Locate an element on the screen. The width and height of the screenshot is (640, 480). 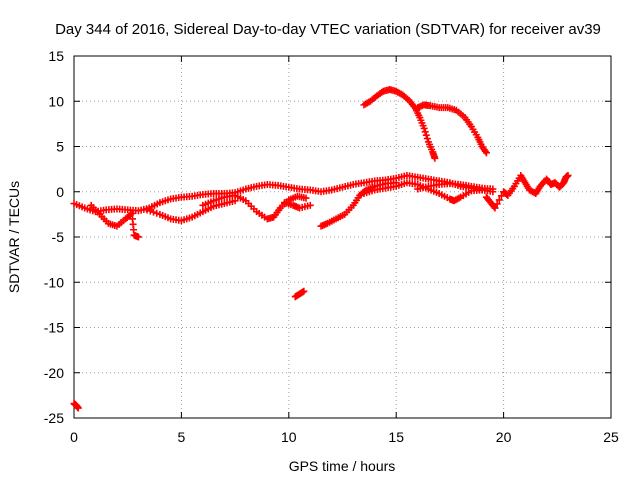
series-trace-c is located at coordinates (191, 211).